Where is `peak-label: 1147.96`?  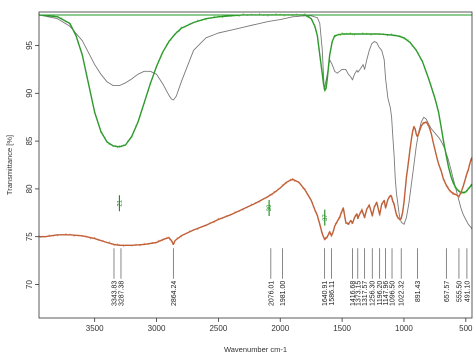
peak-label: 1147.96 is located at coordinates (386, 293).